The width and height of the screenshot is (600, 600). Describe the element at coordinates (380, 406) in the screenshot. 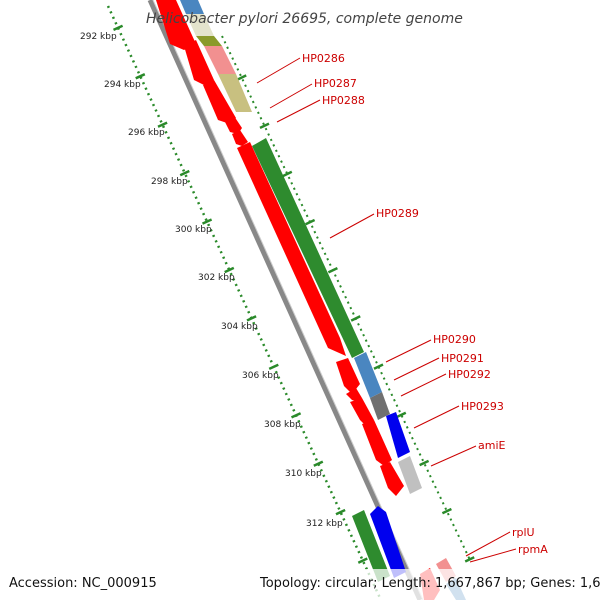

I see `cog-block-gray-hp0292` at that location.